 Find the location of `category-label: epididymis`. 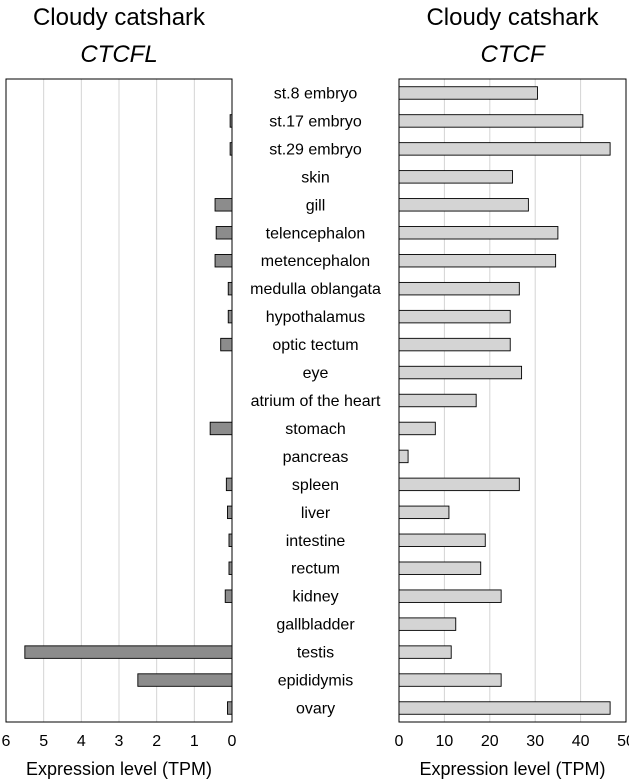

category-label: epididymis is located at coordinates (316, 681).